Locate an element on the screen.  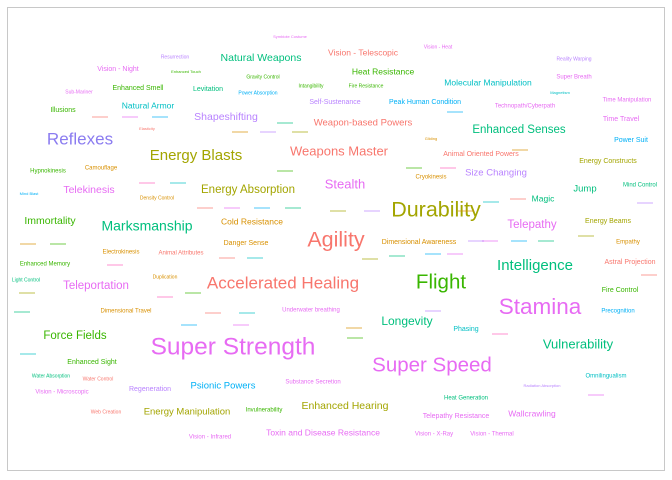
word-peak-human-condition: Peak Human Condition is located at coordinates (425, 102).